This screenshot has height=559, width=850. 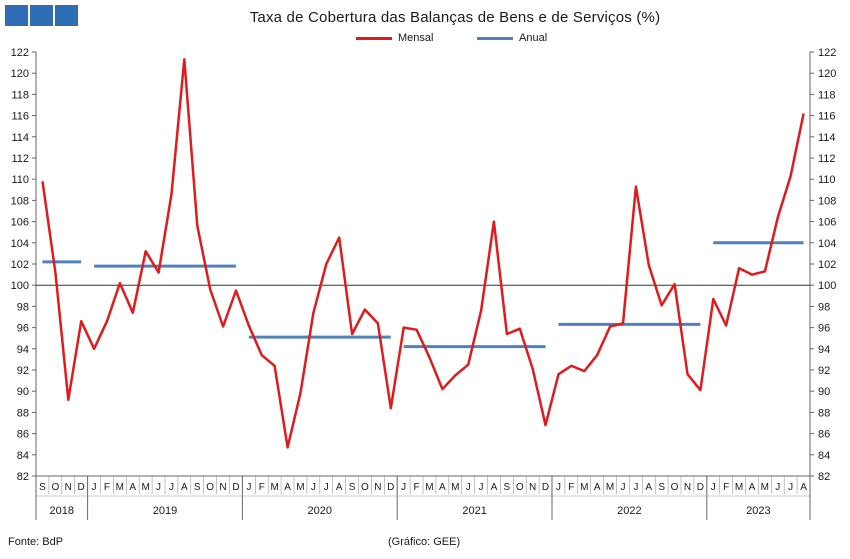 I want to click on y-tick-label-left: 92, so click(x=23, y=371).